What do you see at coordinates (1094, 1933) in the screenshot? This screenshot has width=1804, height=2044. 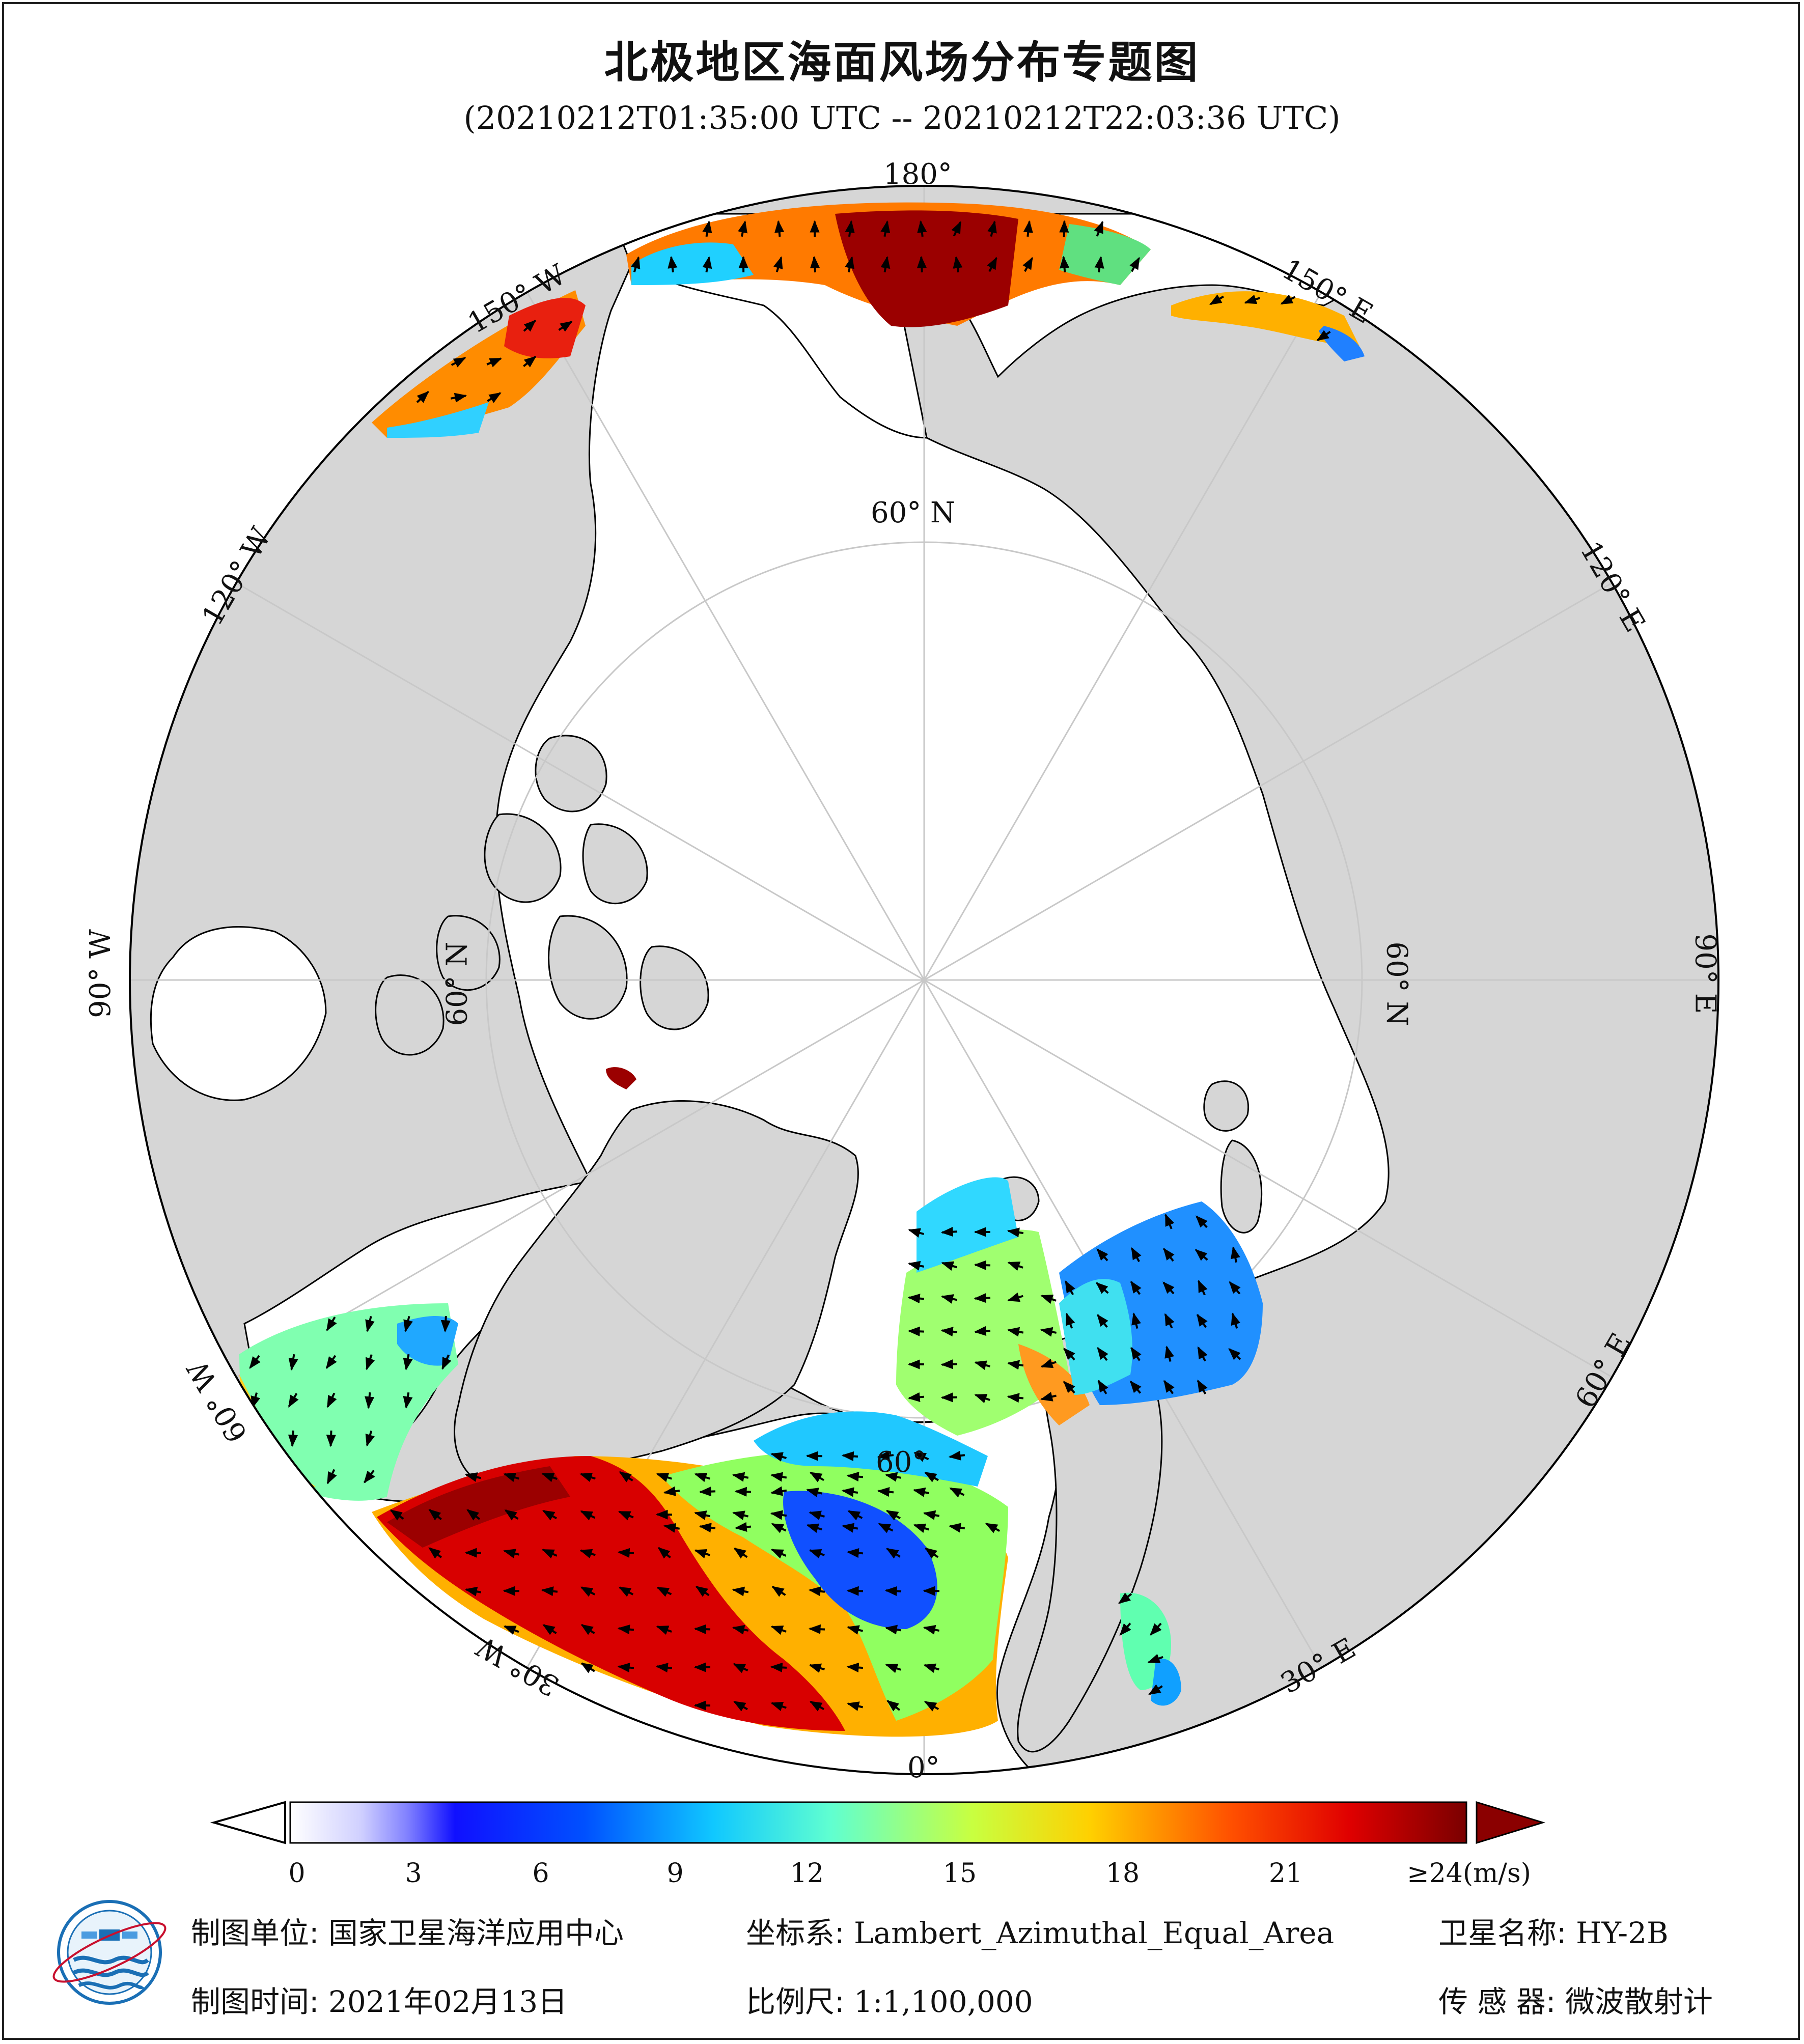 I see `footer-crs-value: Lambert_Azimuthal_Equal_Area` at bounding box center [1094, 1933].